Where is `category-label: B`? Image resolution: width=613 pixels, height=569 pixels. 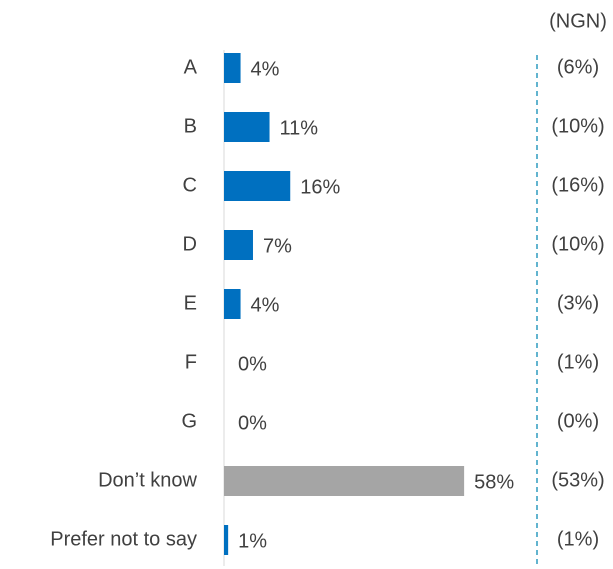 category-label: B is located at coordinates (190, 126).